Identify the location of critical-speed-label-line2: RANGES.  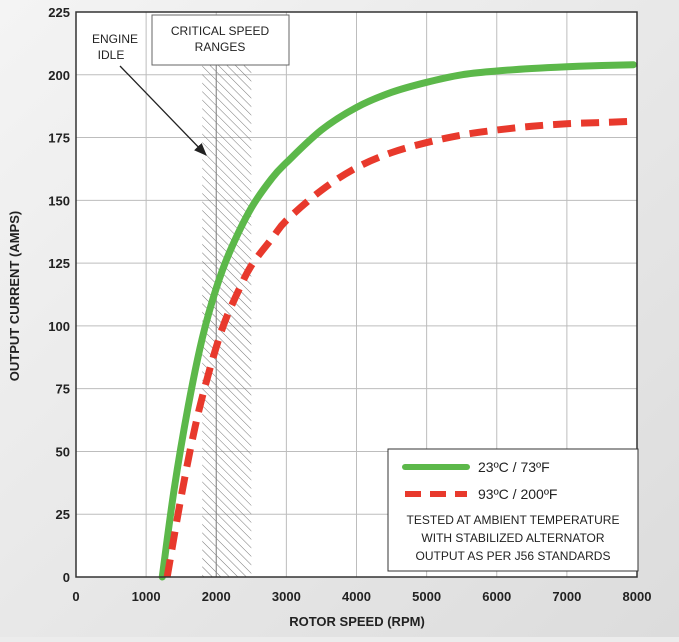
(220, 47).